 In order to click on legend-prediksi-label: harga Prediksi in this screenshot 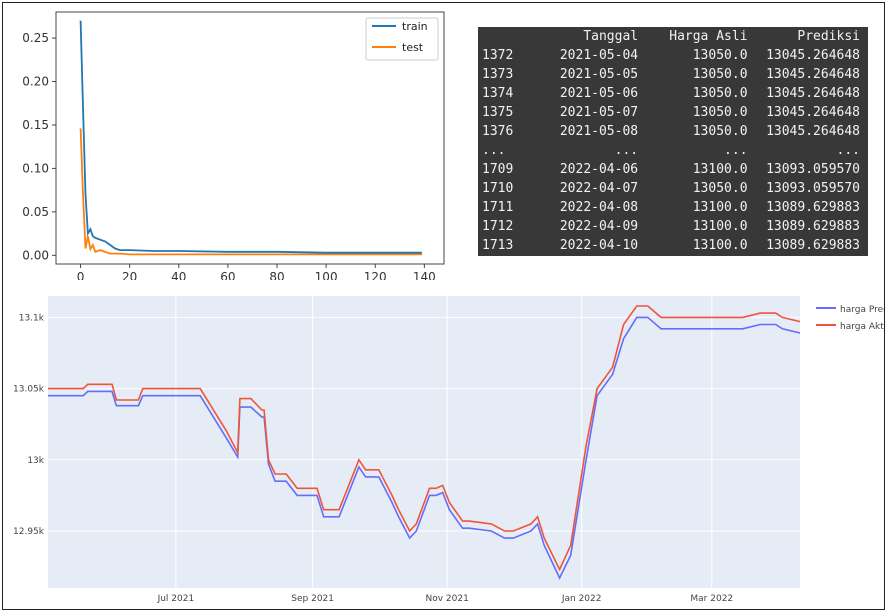, I will do `click(862, 310)`.